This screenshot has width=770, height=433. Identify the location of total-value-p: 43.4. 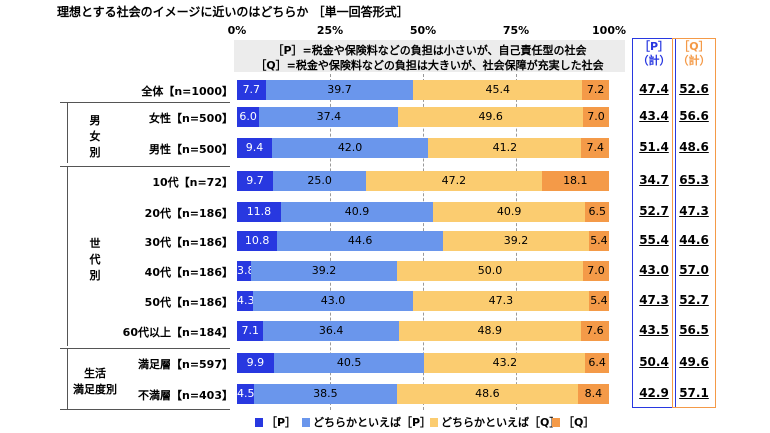
(654, 116).